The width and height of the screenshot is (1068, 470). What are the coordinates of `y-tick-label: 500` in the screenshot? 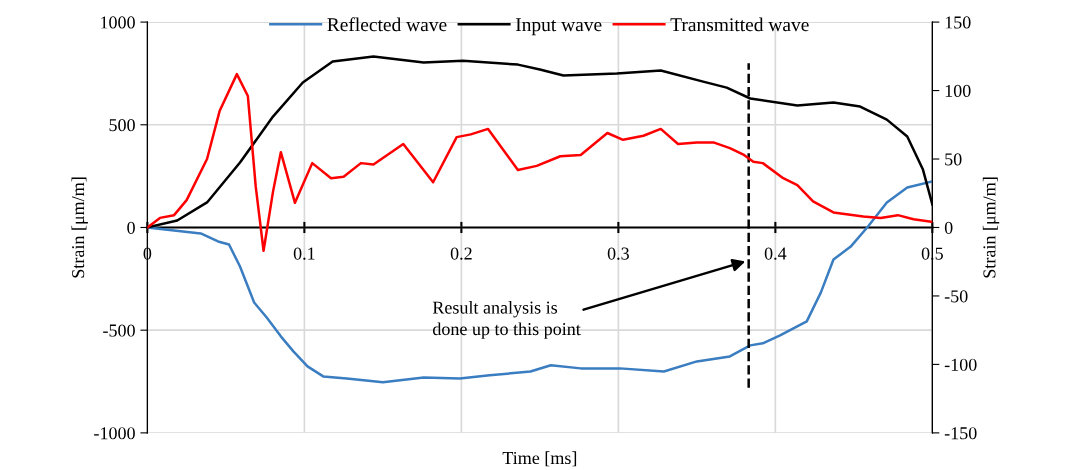 It's located at (122, 125).